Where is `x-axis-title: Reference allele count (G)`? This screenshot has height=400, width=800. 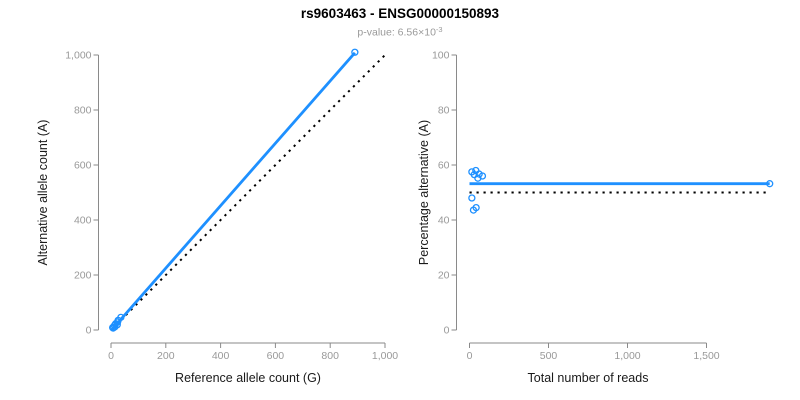 x-axis-title: Reference allele count (G) is located at coordinates (248, 378).